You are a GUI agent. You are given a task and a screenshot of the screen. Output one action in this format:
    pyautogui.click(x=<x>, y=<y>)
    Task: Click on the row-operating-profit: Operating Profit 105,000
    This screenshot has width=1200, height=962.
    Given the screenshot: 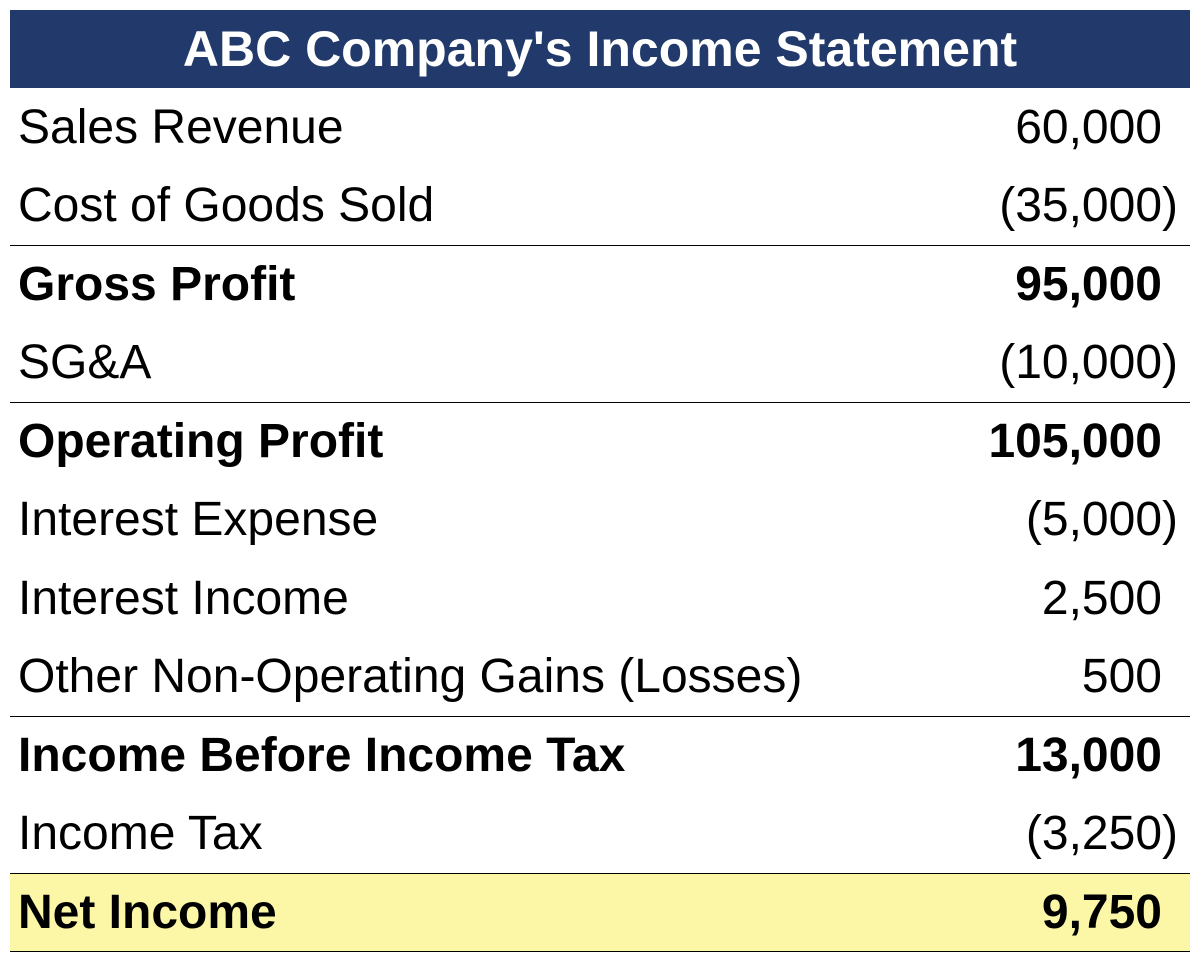 What is the action you would take?
    pyautogui.click(x=600, y=441)
    